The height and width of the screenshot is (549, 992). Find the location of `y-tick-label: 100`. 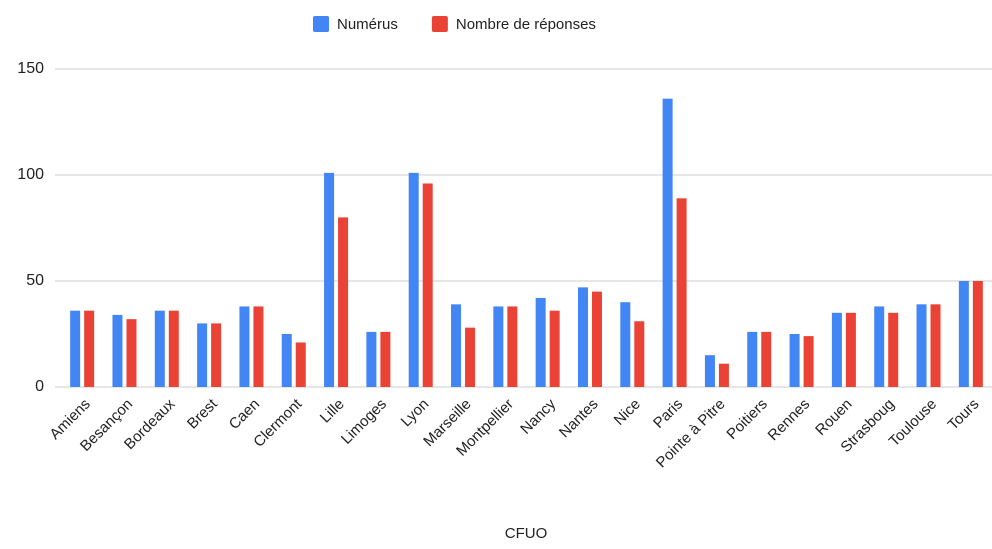

y-tick-label: 100 is located at coordinates (30, 174).